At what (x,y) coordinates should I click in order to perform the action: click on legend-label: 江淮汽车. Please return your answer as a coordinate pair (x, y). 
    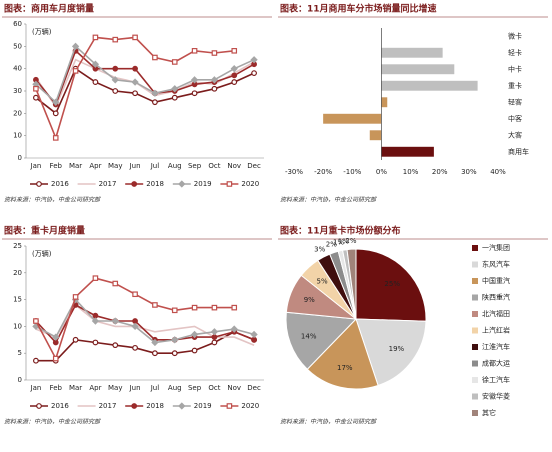
    Looking at the image, I should click on (496, 346).